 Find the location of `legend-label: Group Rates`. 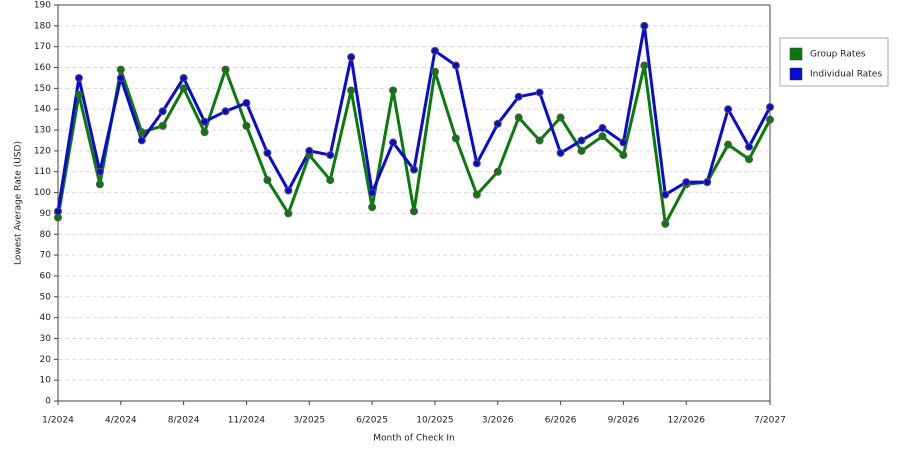

legend-label: Group Rates is located at coordinates (838, 55).